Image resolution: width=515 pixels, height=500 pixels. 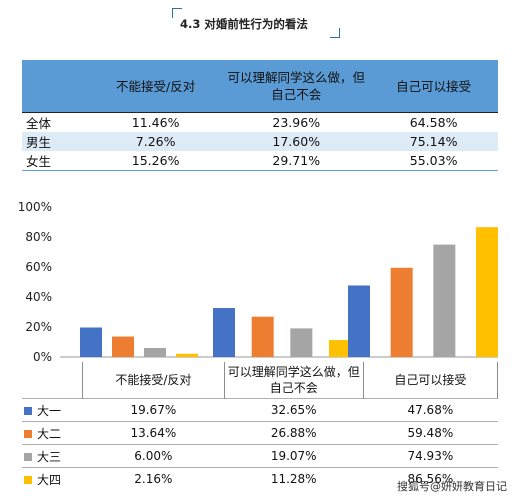 What do you see at coordinates (156, 141) in the screenshot?
I see `cell-value: 7.26%` at bounding box center [156, 141].